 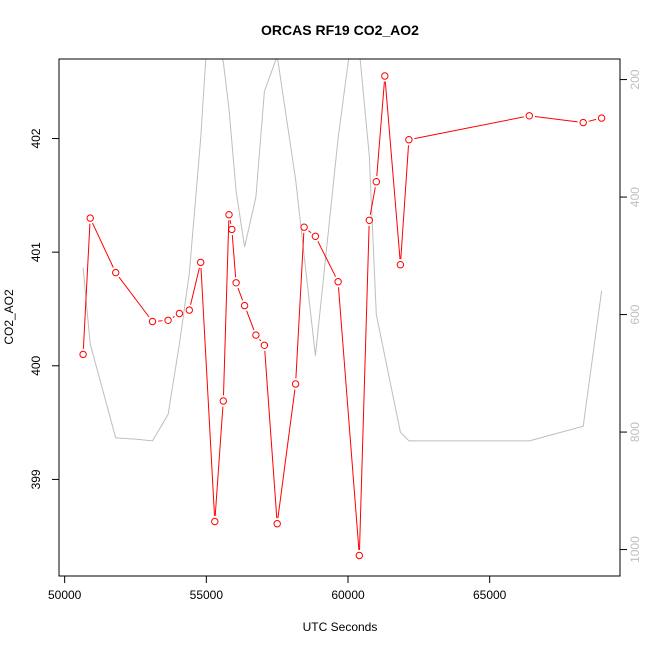 What do you see at coordinates (207, 595) in the screenshot?
I see `x-tick-label: 55000` at bounding box center [207, 595].